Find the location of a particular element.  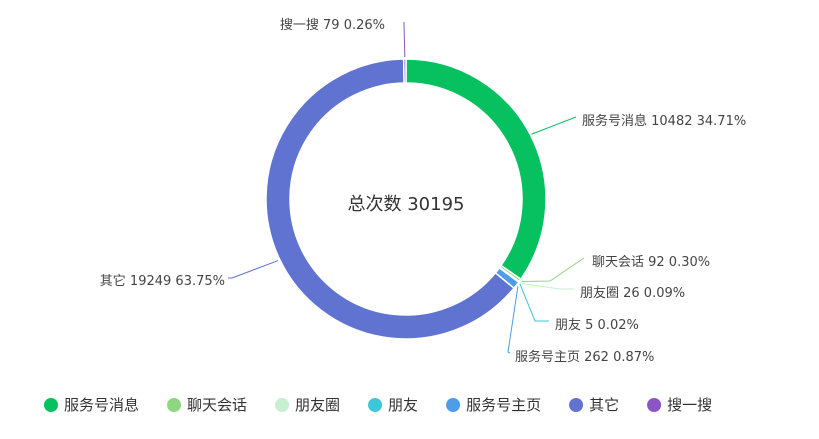

legend-item-3: 朋友 is located at coordinates (393, 405).